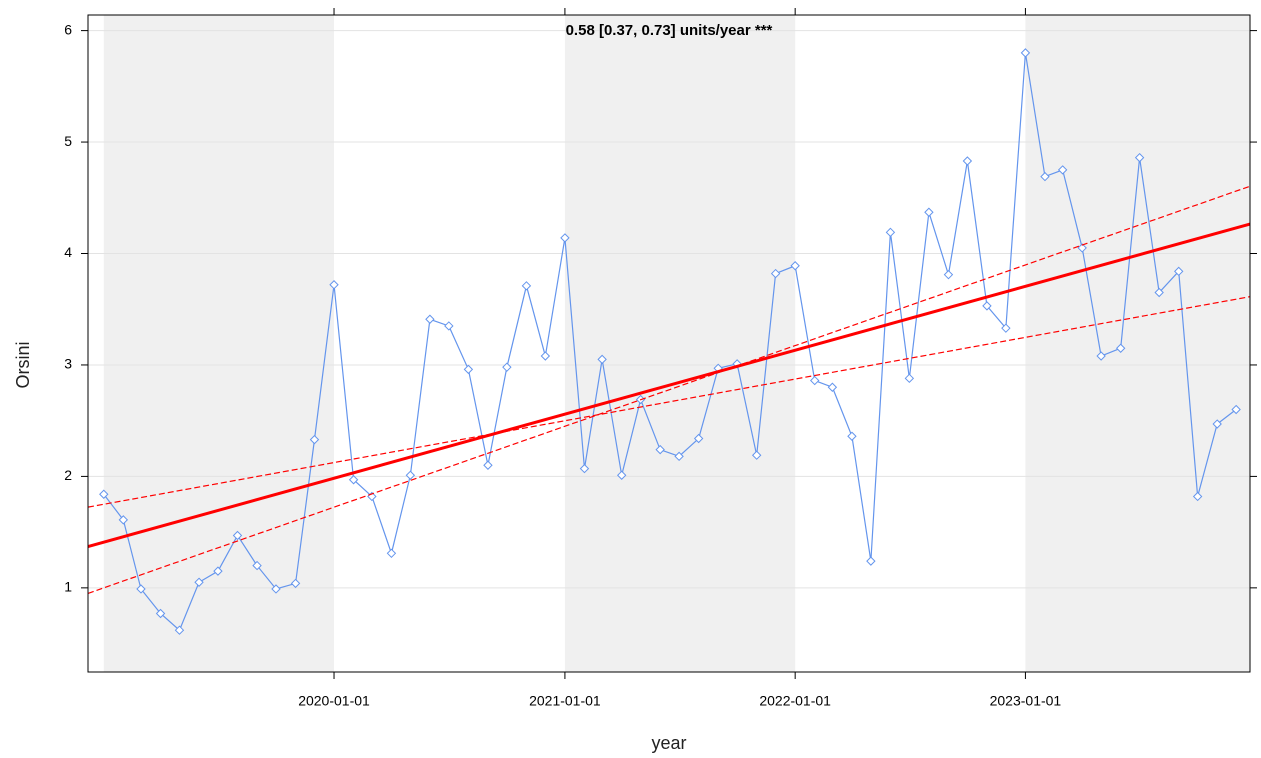 This screenshot has width=1261, height=758. Describe the element at coordinates (68, 364) in the screenshot. I see `y-tick-label: 3` at that location.